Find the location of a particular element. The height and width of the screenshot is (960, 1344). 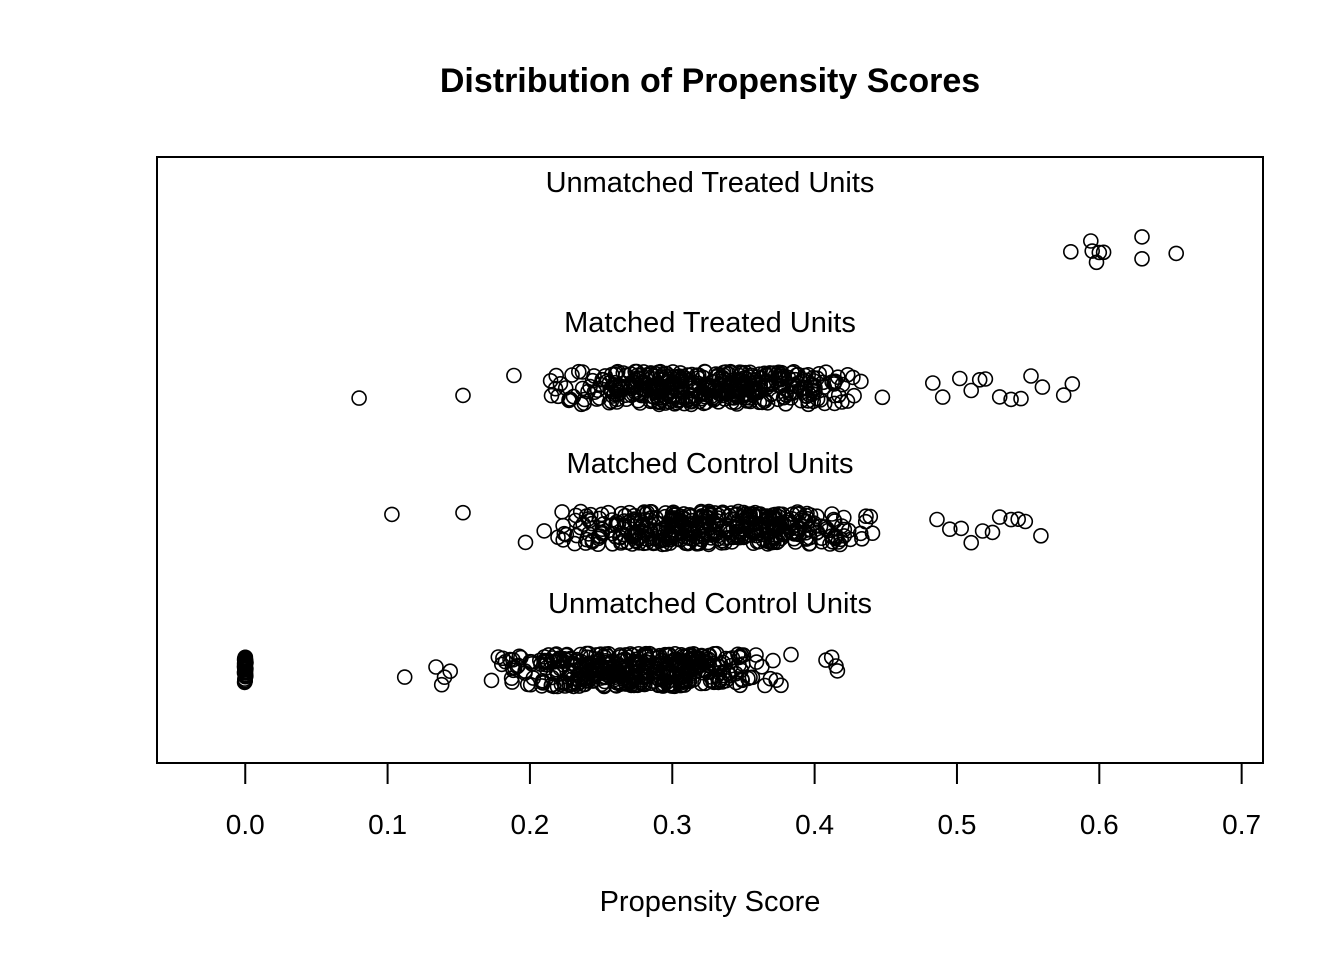

group-label-matched-treated: Matched Treated Units is located at coordinates (710, 323).